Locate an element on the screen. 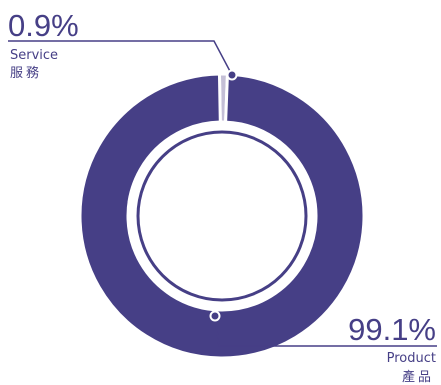 The height and width of the screenshot is (385, 441). product-leader-line is located at coordinates (325, 331).